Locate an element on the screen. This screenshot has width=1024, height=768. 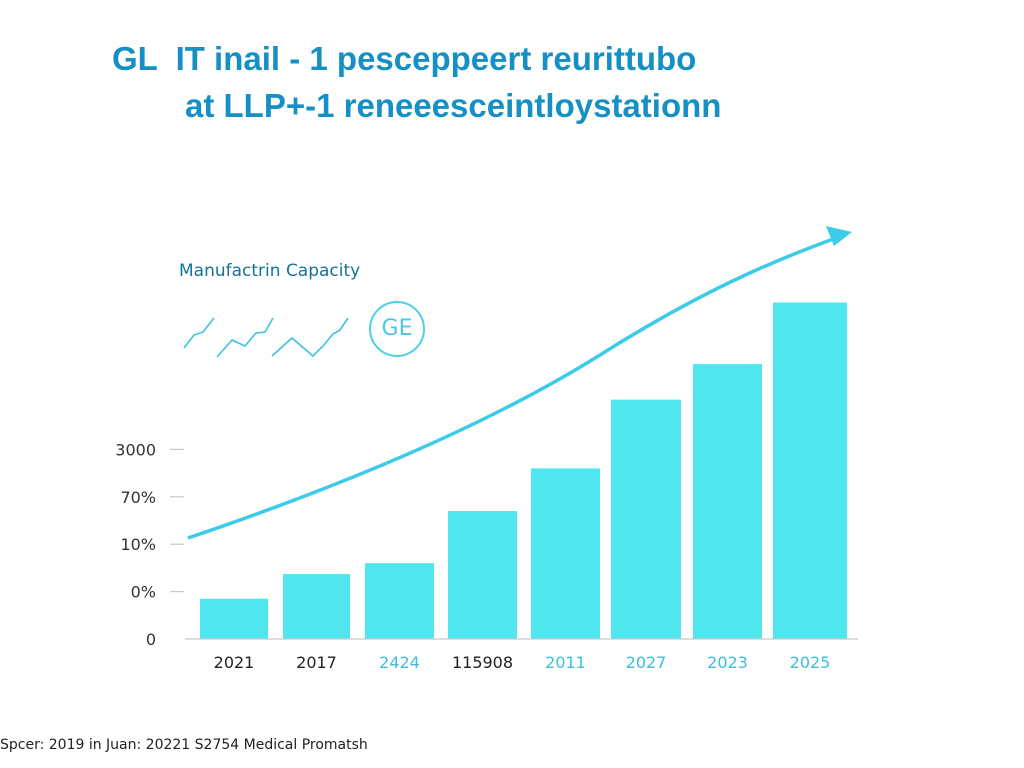
y-tick-label: 70% is located at coordinates (138, 497).